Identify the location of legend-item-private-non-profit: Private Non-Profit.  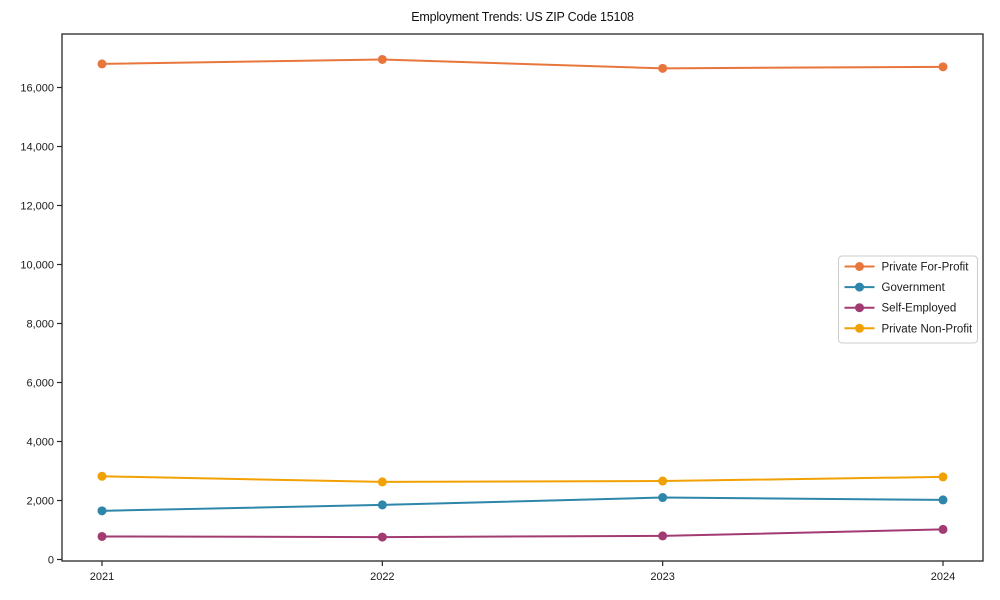
(909, 329).